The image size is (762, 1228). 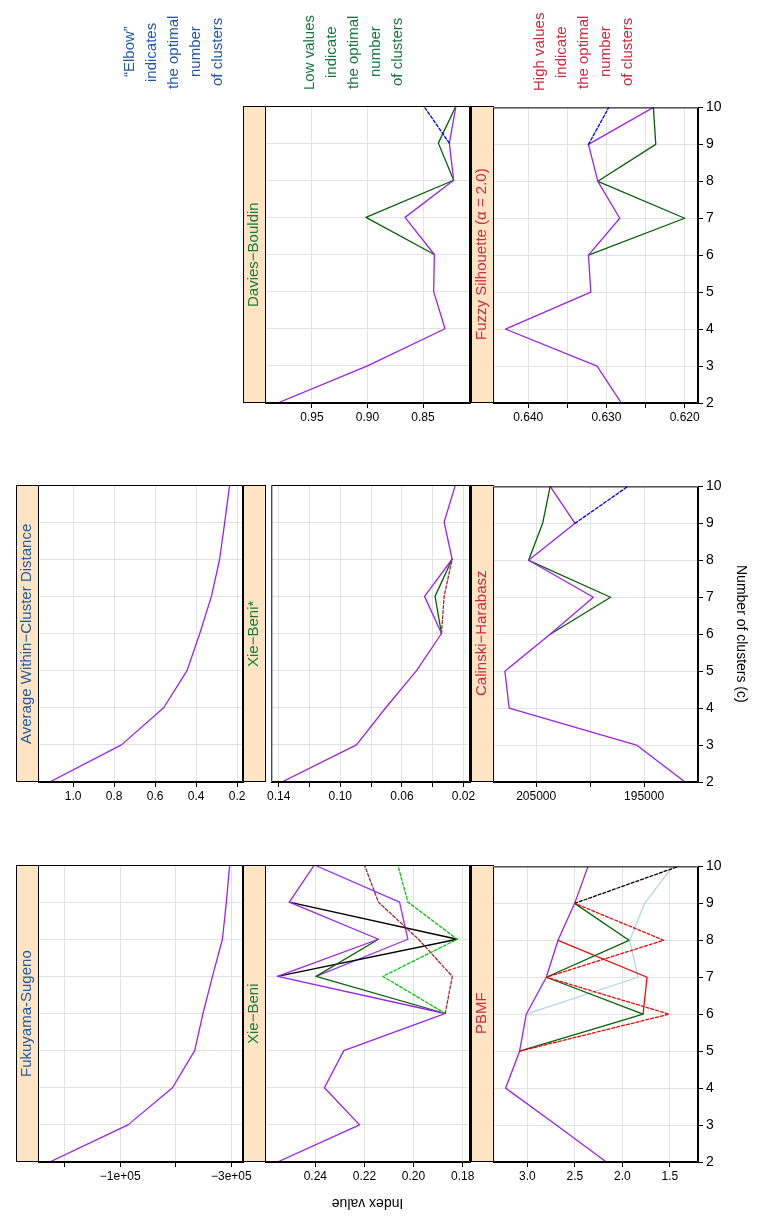 I want to click on x-tick-label: 195000, so click(x=644, y=795).